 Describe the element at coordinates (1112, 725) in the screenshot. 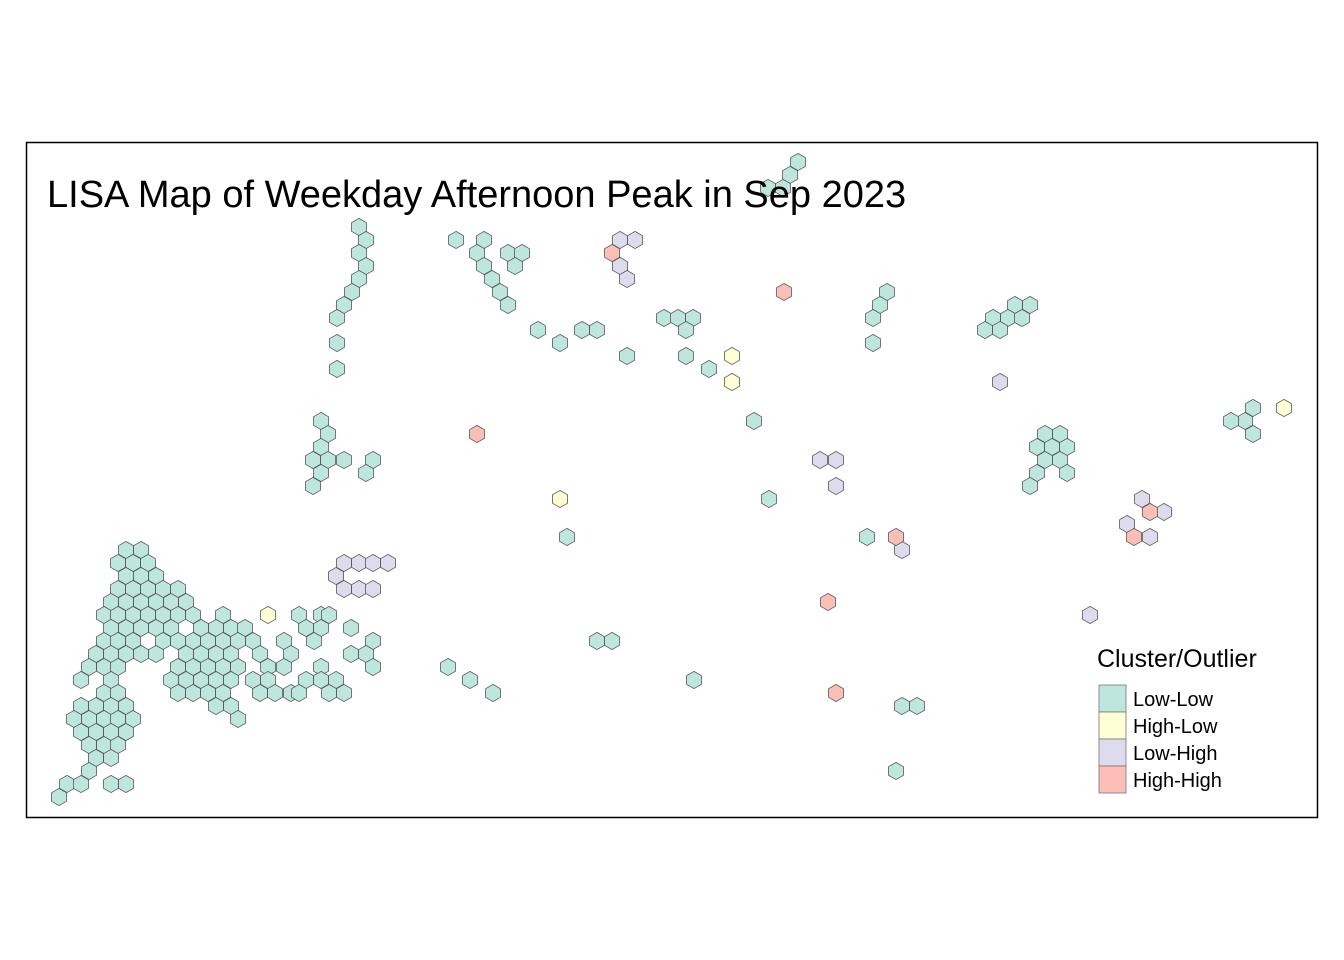

I see `legend-swatch-hl` at that location.